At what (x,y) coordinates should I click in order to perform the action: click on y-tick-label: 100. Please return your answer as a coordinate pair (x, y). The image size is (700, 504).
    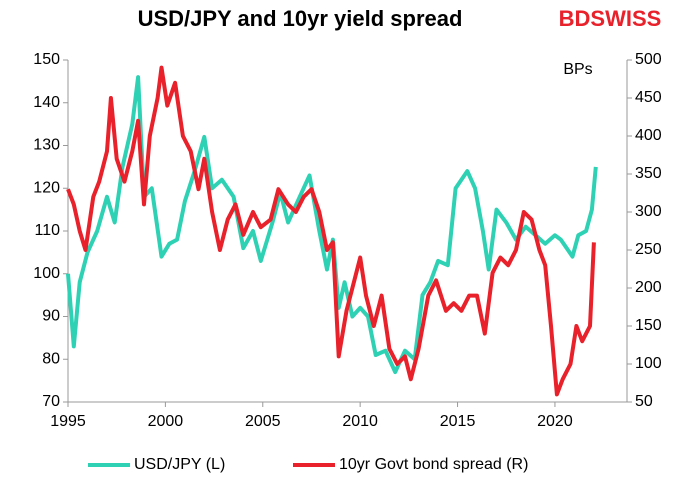
    Looking at the image, I should click on (46, 273).